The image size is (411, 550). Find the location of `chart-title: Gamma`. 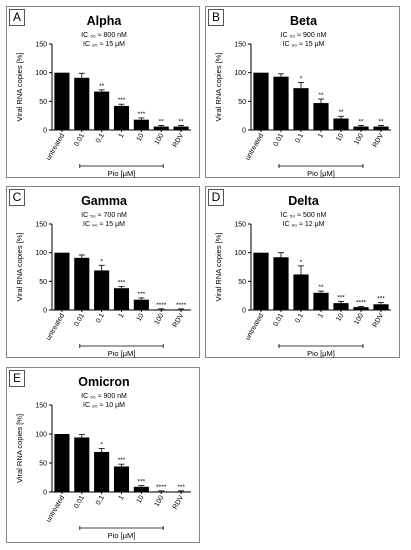

chart-title: Gamma is located at coordinates (104, 201).